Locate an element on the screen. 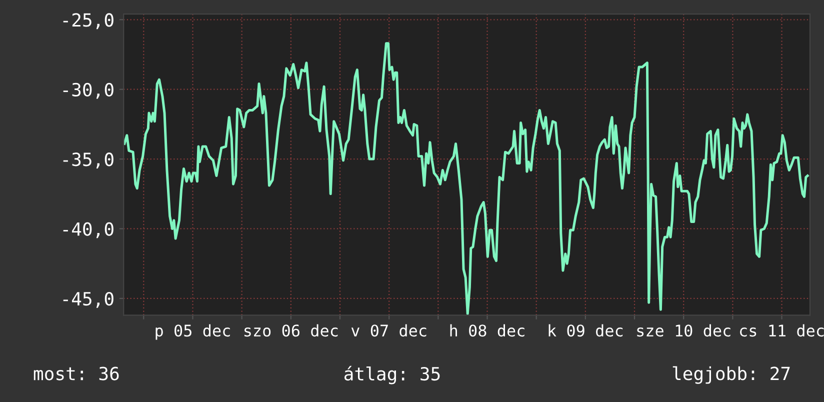  x-tick-label: cs 11 dec is located at coordinates (782, 330).